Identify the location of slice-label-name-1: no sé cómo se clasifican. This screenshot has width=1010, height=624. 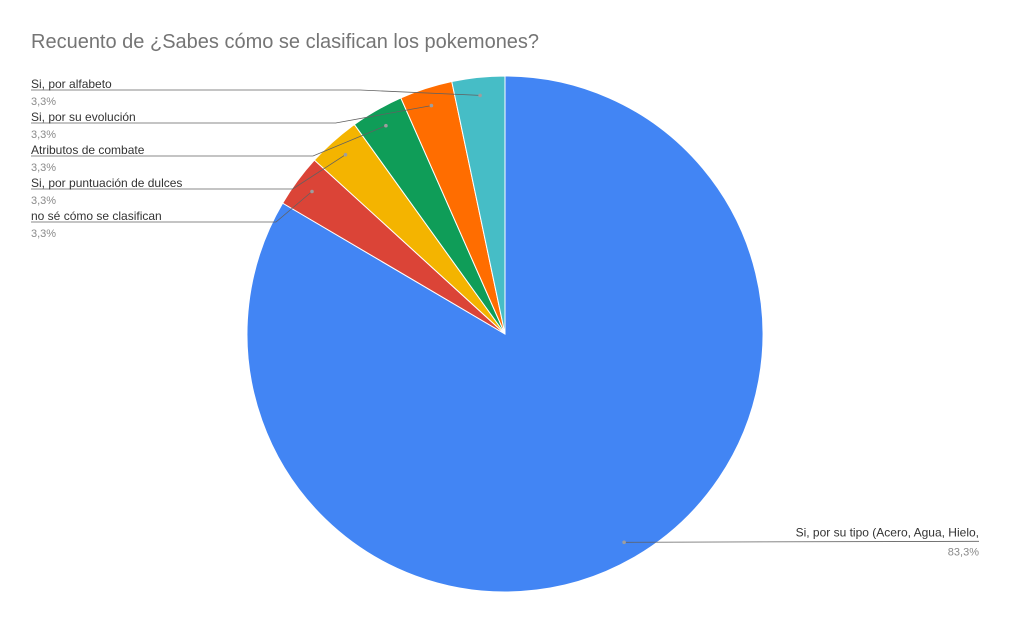
(96, 216).